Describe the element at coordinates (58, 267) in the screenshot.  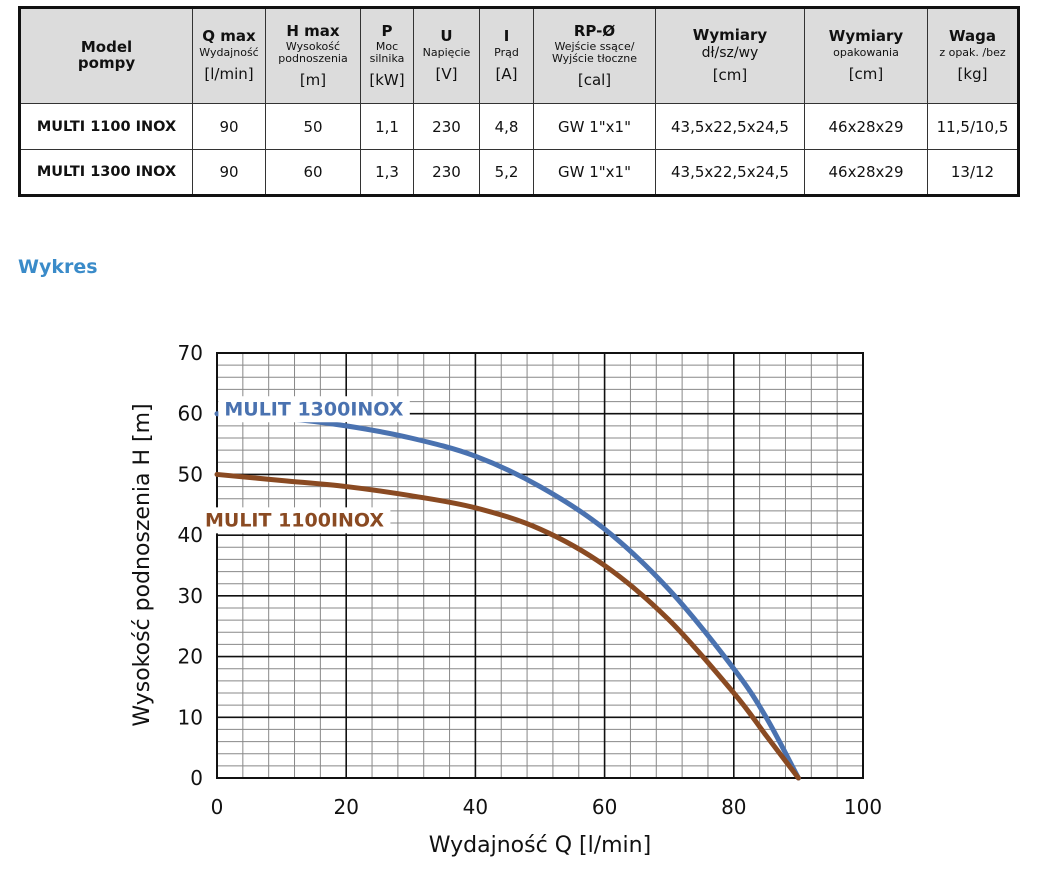
I see `section-title: Wykres` at that location.